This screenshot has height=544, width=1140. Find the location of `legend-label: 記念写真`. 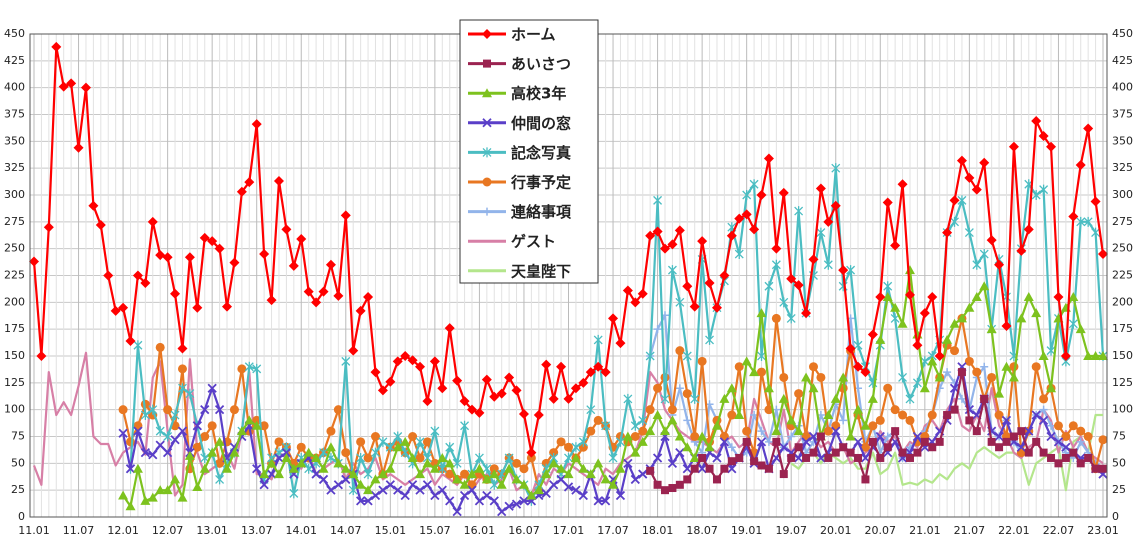

legend-label: 記念写真 is located at coordinates (541, 153).